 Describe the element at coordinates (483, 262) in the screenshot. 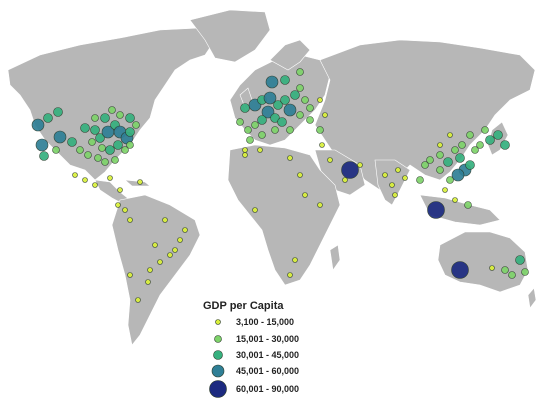

I see `australia` at that location.